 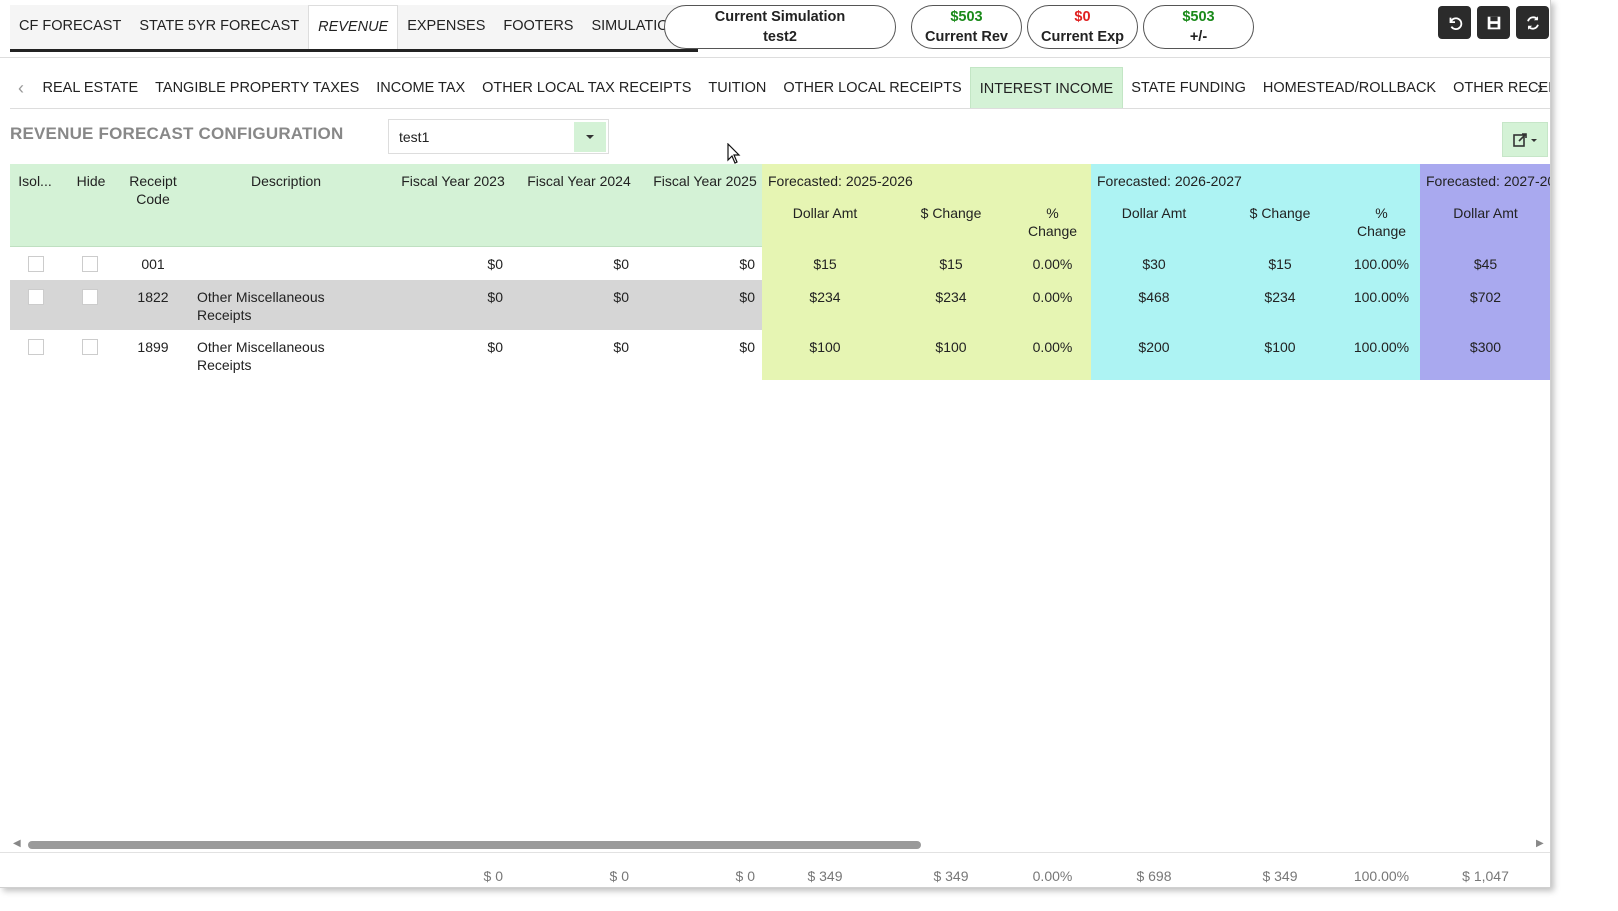 I want to click on forecast-cells: $702, so click(x=1485, y=305).